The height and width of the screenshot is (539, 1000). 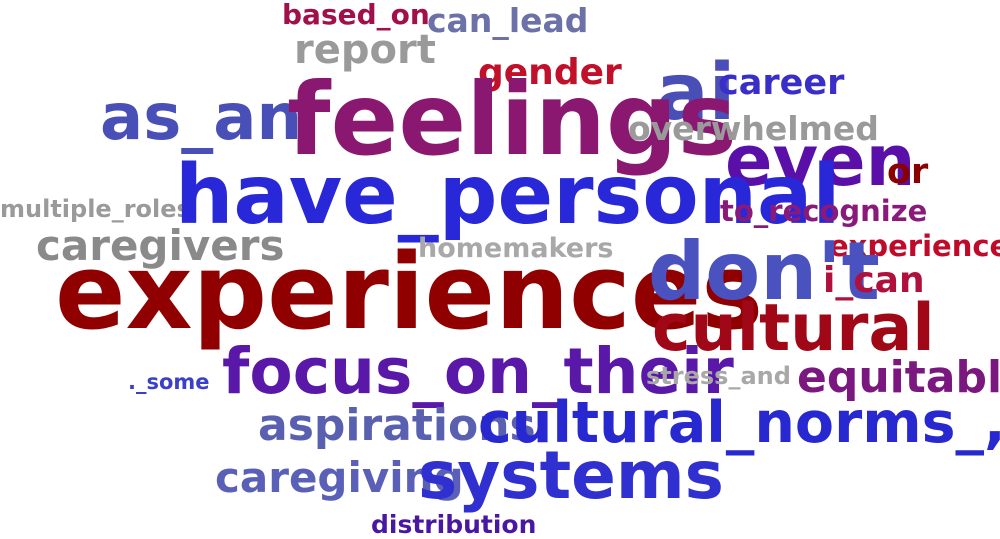 What do you see at coordinates (824, 211) in the screenshot?
I see `word-to-recognize: to_recognize` at bounding box center [824, 211].